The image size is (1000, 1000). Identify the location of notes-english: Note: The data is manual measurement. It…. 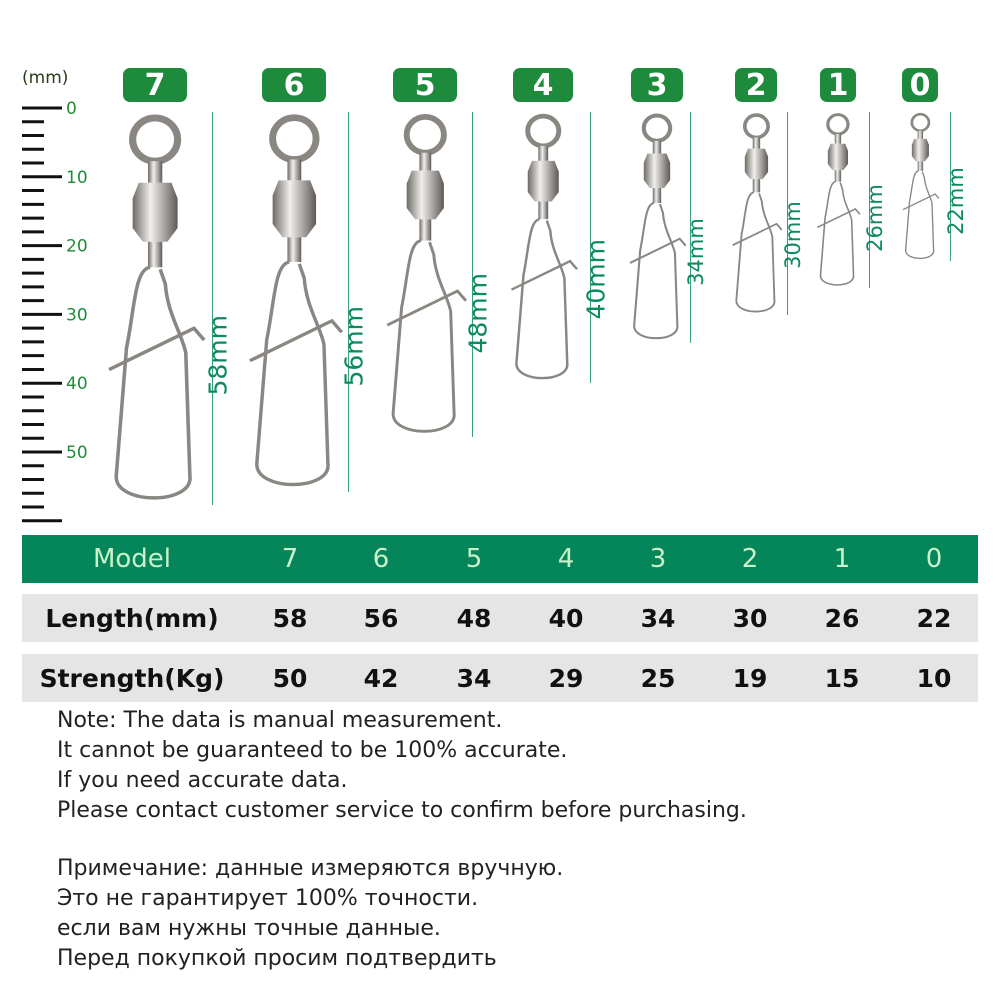
(402, 766).